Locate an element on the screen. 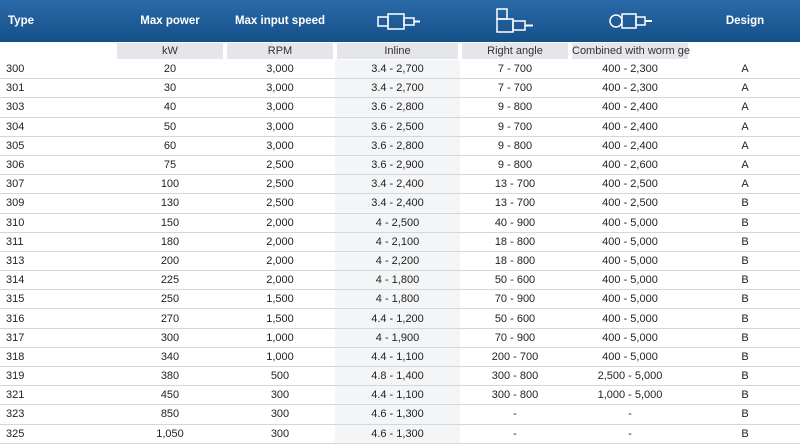  table-cell: 340 is located at coordinates (170, 357).